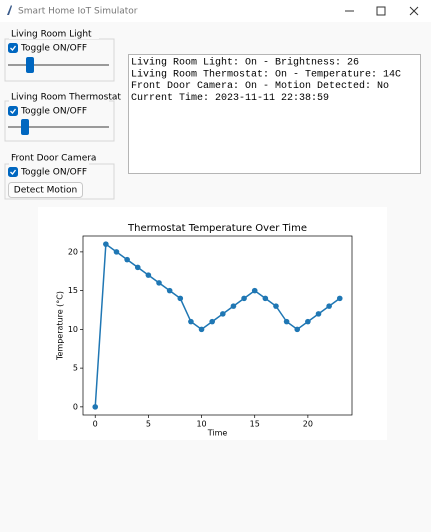 This screenshot has height=532, width=431. What do you see at coordinates (73, 290) in the screenshot?
I see `y-tick-label: 15` at bounding box center [73, 290].